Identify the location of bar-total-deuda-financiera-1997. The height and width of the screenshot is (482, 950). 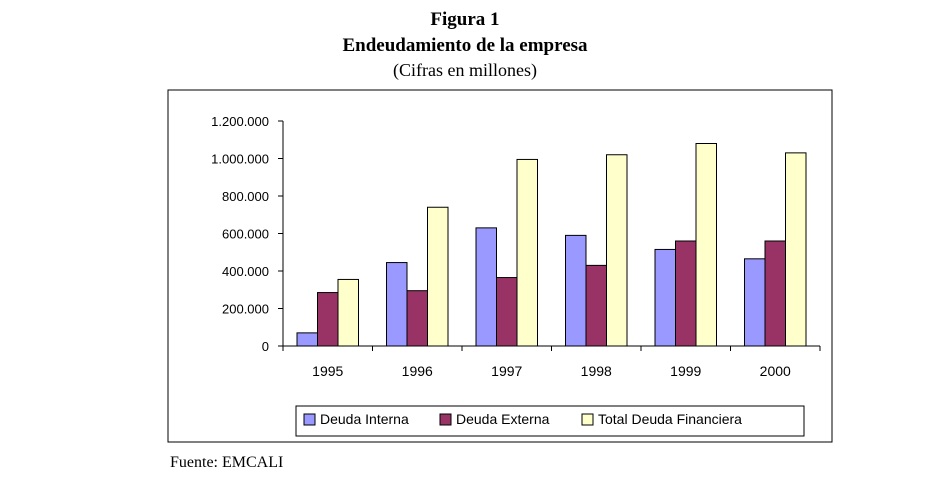
(527, 252).